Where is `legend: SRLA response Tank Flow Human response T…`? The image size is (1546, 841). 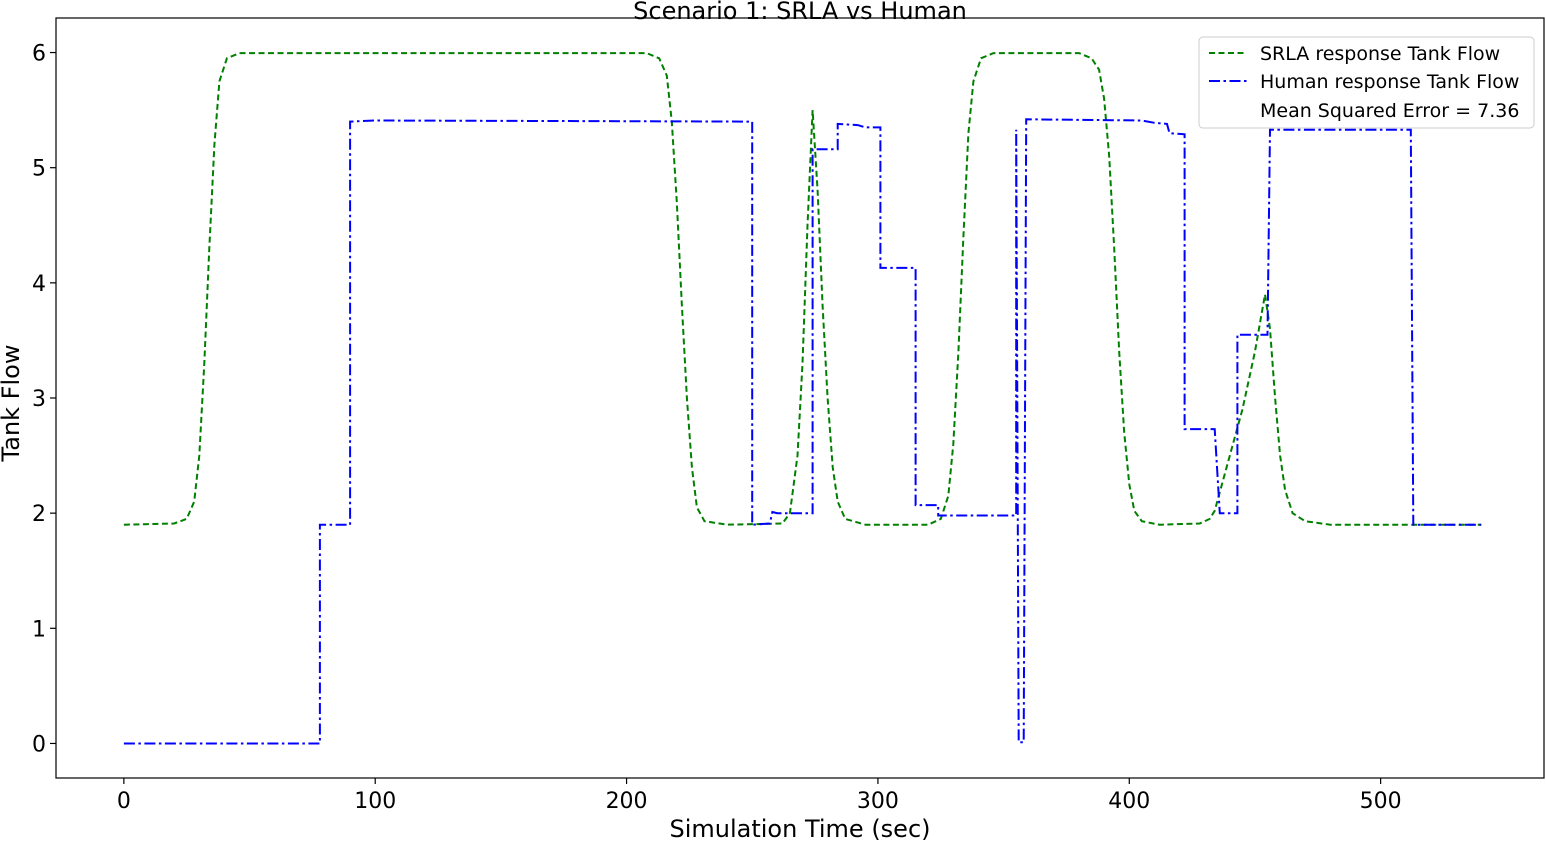
legend: SRLA response Tank Flow Human response T… is located at coordinates (1366, 82).